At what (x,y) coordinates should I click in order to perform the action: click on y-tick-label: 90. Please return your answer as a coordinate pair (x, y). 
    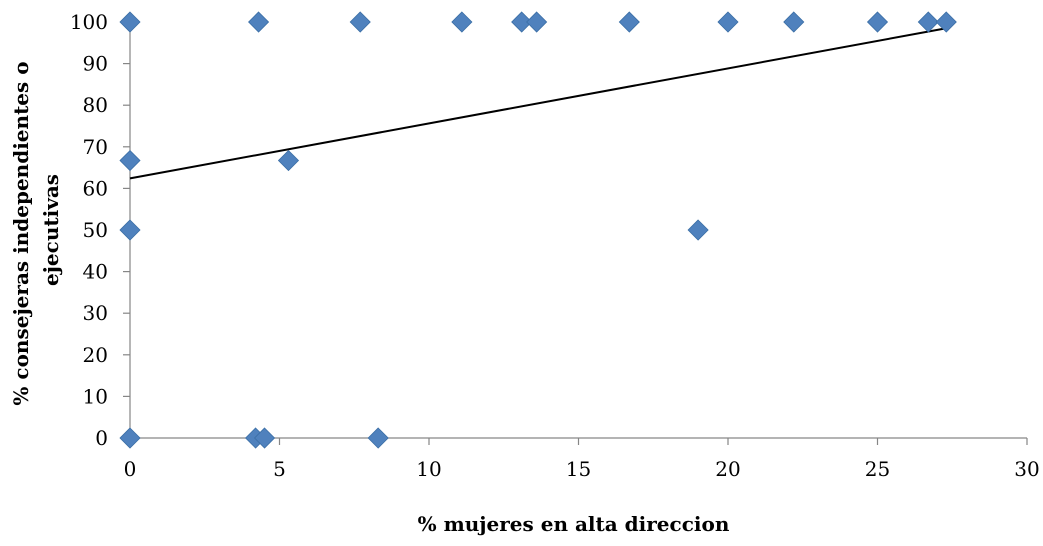
    Looking at the image, I should click on (95, 64).